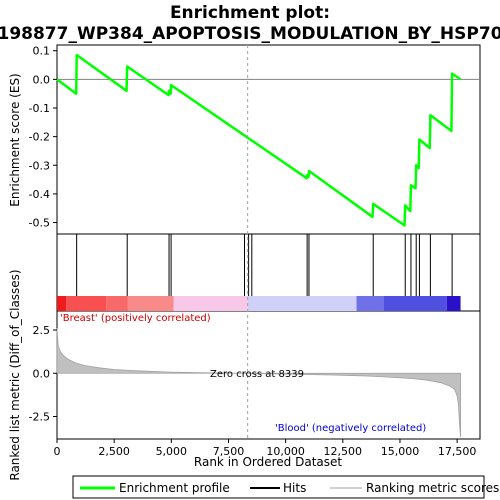  What do you see at coordinates (400, 451) in the screenshot?
I see `xtick-label: 15,000` at bounding box center [400, 451].